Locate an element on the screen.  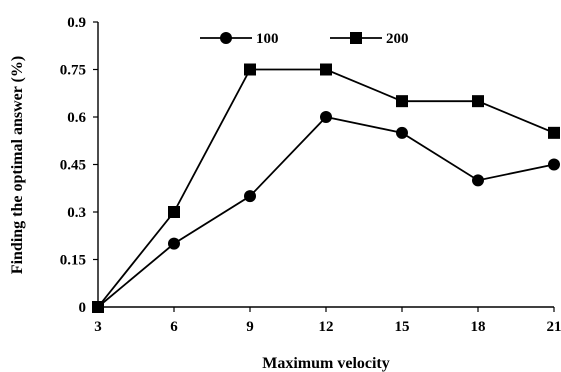
legend-entry-100: 100 is located at coordinates (239, 39).